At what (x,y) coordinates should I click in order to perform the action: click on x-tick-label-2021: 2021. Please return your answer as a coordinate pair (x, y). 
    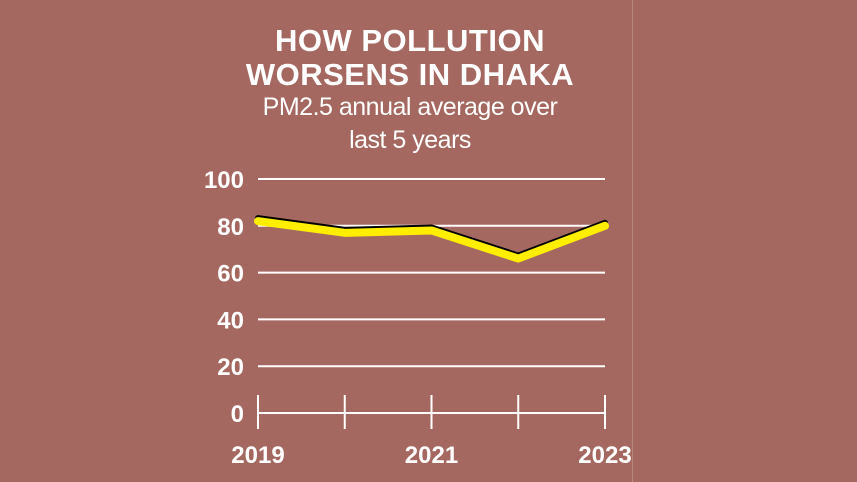
    Looking at the image, I should click on (431, 455).